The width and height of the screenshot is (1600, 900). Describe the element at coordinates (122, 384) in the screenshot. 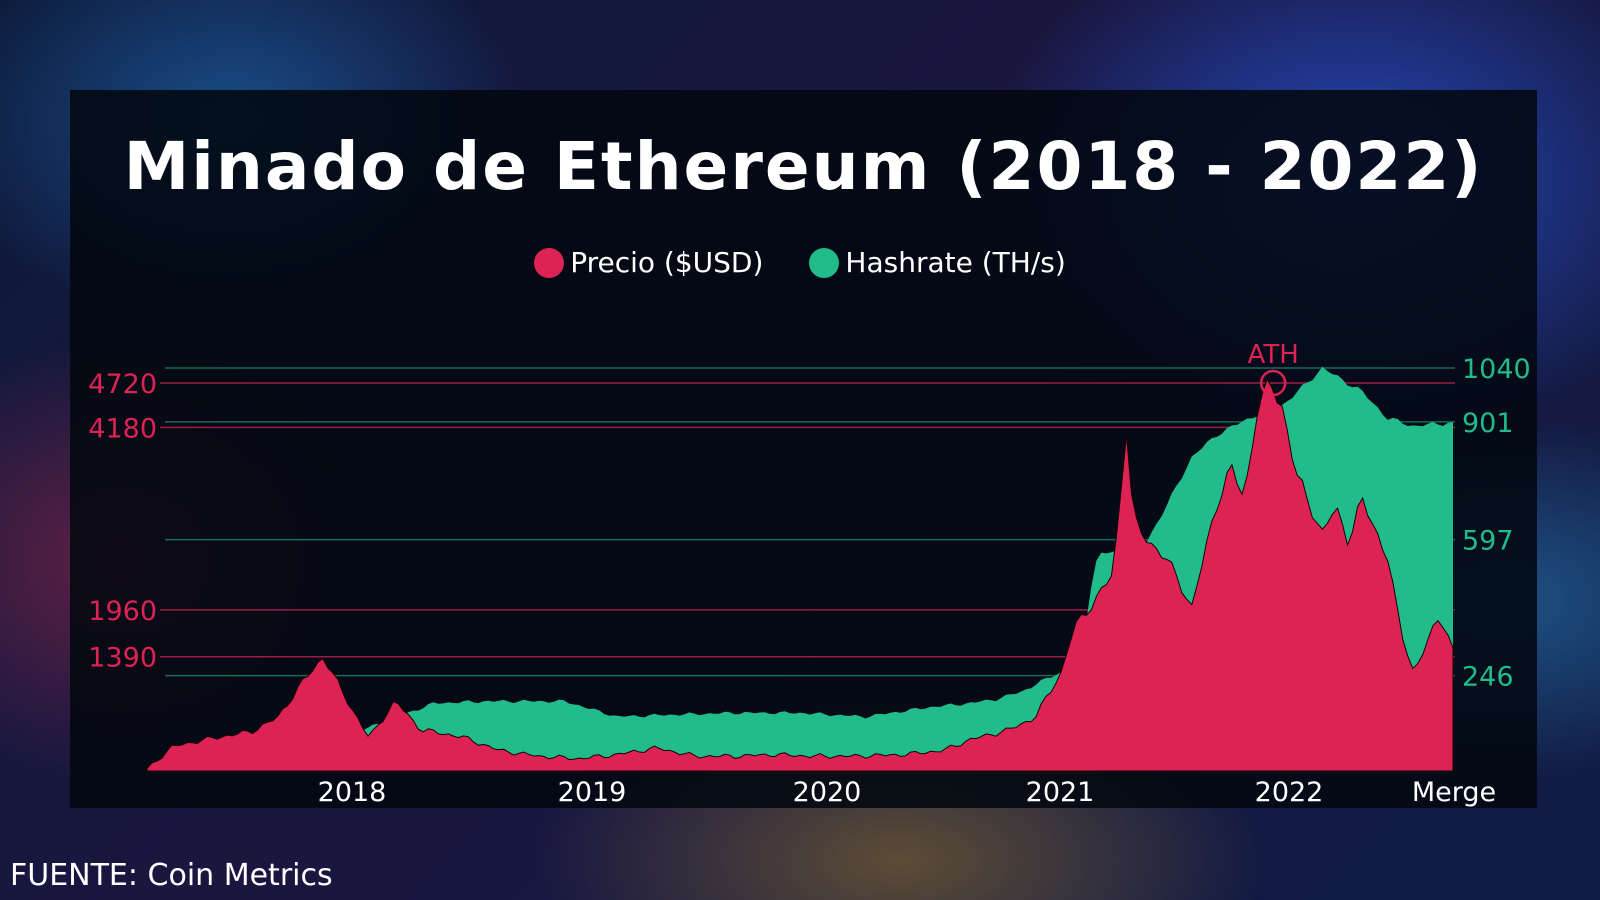

I see `y-left-tick-label: 4720` at that location.